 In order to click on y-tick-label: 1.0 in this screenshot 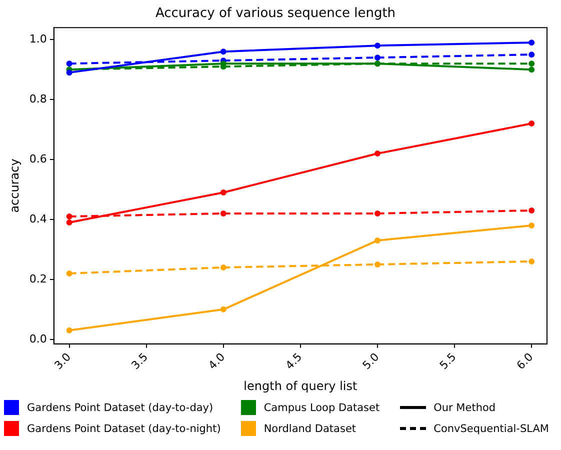, I will do `click(38, 39)`.